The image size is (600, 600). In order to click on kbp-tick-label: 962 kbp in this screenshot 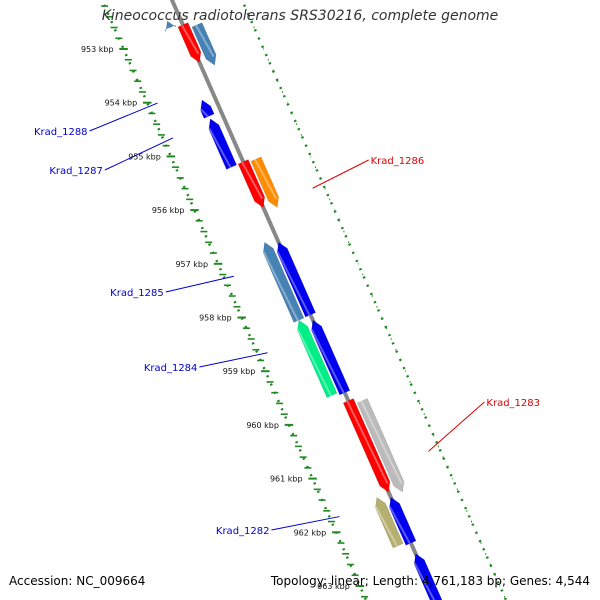, I will do `click(310, 532)`.